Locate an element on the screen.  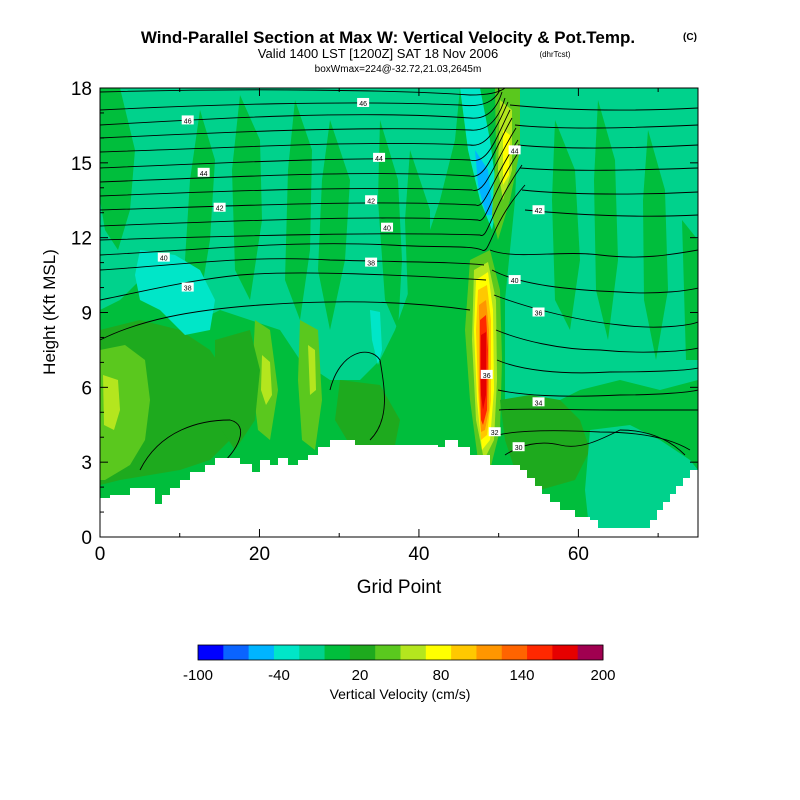
contour-label: 30 is located at coordinates (519, 448).